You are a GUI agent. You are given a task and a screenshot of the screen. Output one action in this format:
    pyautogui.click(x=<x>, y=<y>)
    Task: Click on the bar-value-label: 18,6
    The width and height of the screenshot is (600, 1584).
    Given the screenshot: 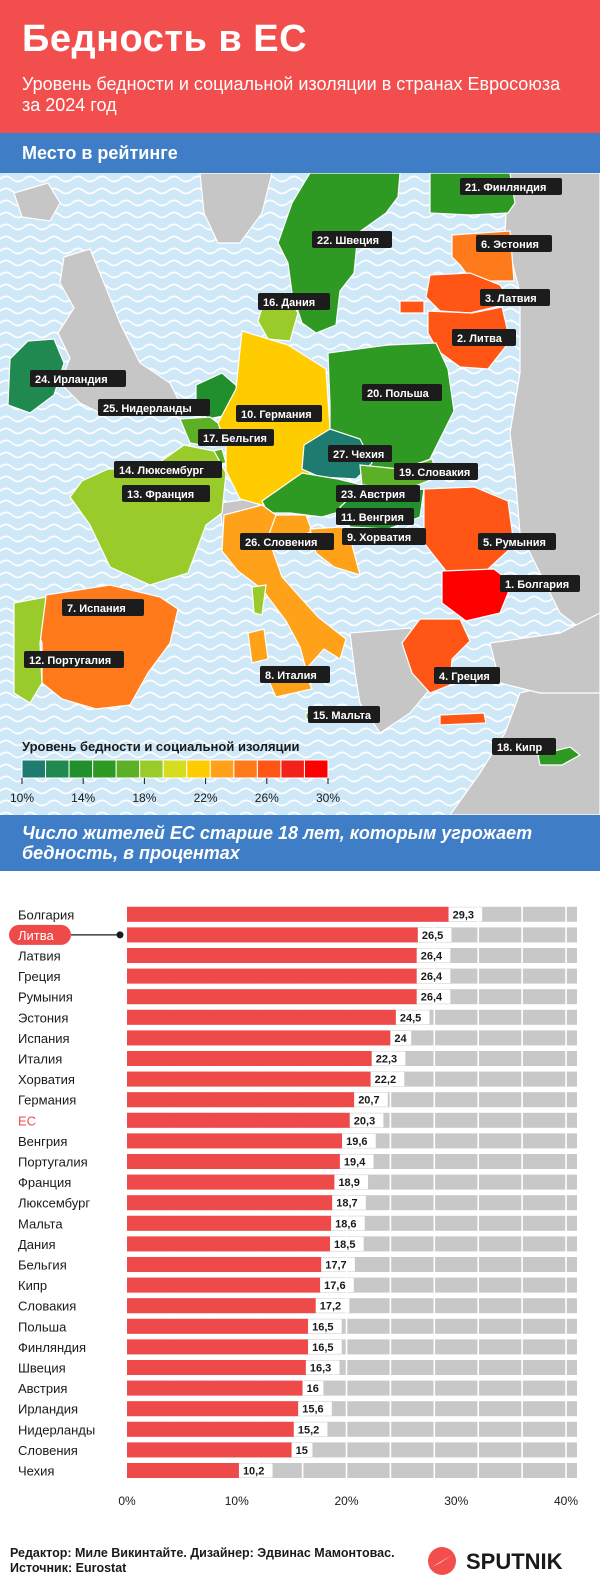 What is the action you would take?
    pyautogui.click(x=345, y=1224)
    